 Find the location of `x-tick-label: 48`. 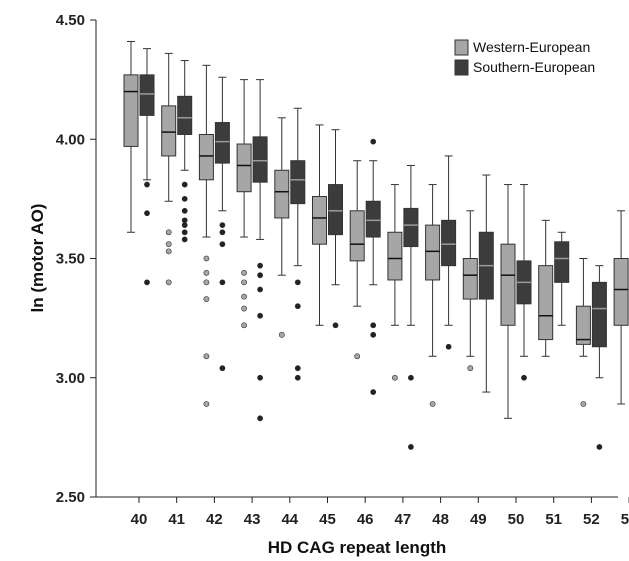

x-tick-label: 48 is located at coordinates (440, 519).